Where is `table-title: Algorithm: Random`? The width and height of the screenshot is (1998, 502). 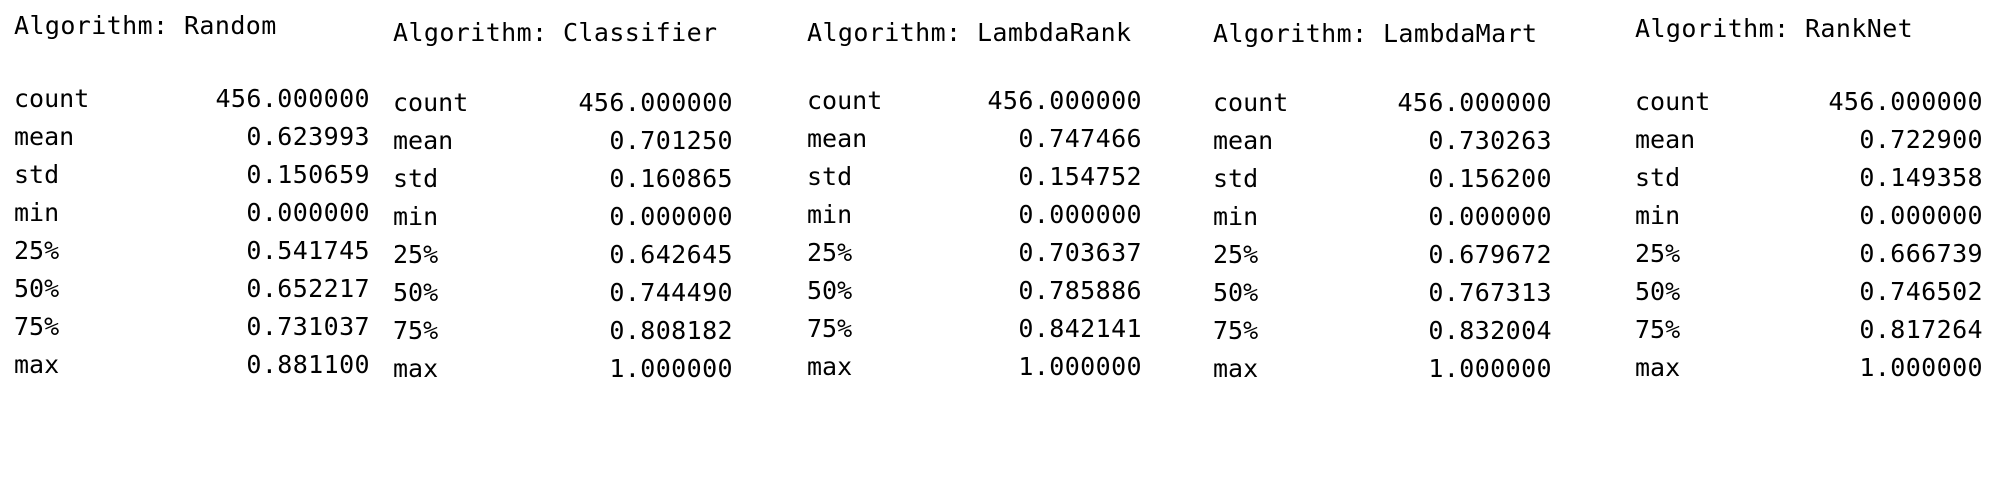 table-title: Algorithm: Random is located at coordinates (145, 25).